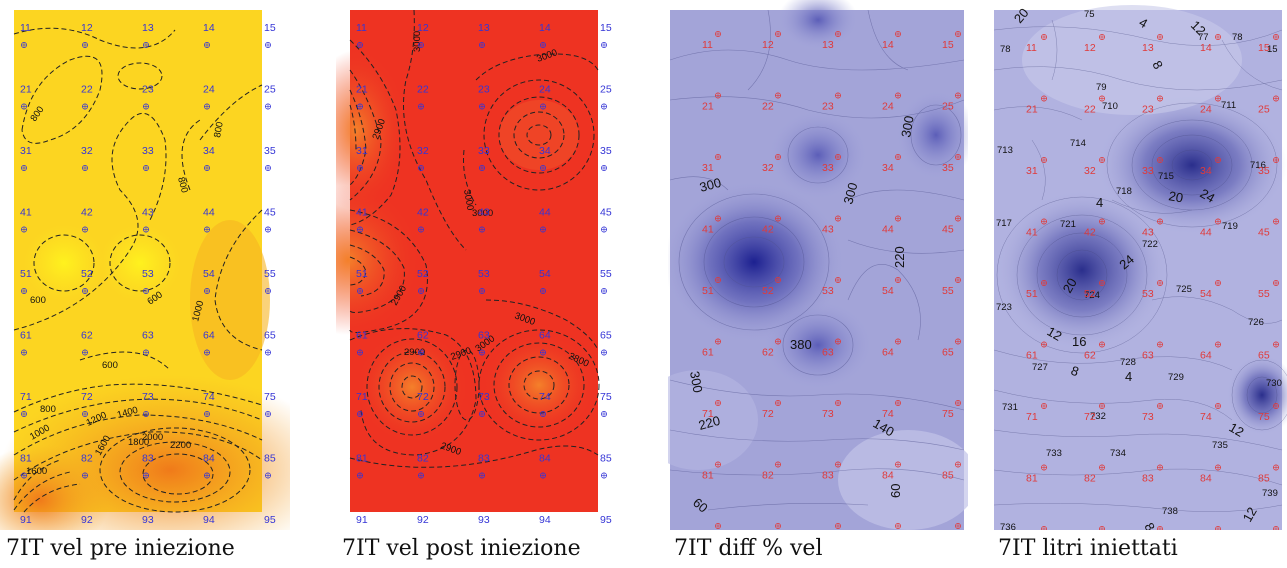 The height and width of the screenshot is (568, 1287). What do you see at coordinates (948, 168) in the screenshot?
I see `grid-point-label: 35` at bounding box center [948, 168].